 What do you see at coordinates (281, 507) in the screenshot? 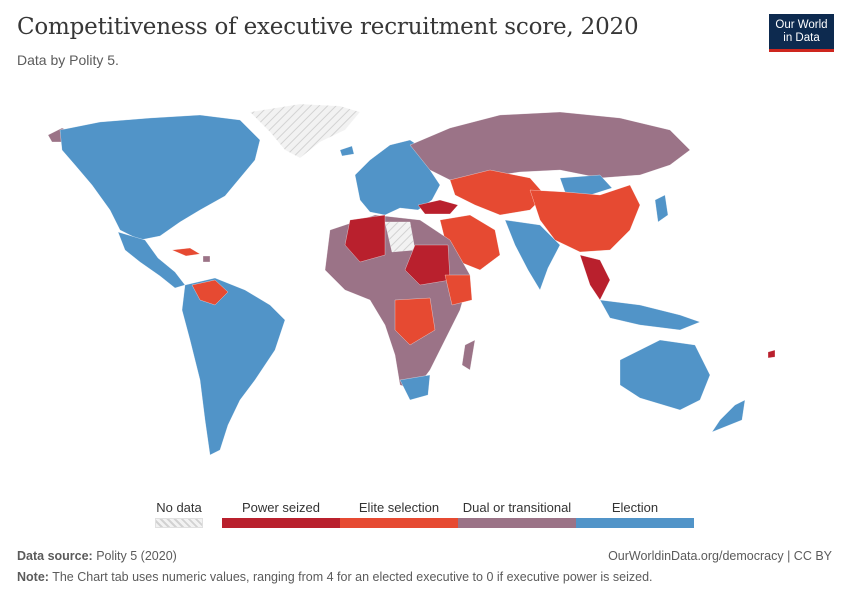
I see `legend-label-power-seized: Power seized` at bounding box center [281, 507].